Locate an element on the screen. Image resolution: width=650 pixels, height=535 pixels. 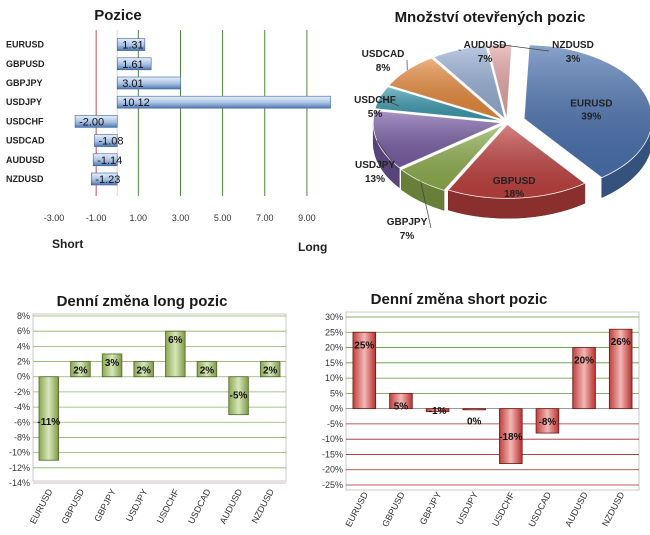
x-category-label: GBPJPY is located at coordinates (431, 508).